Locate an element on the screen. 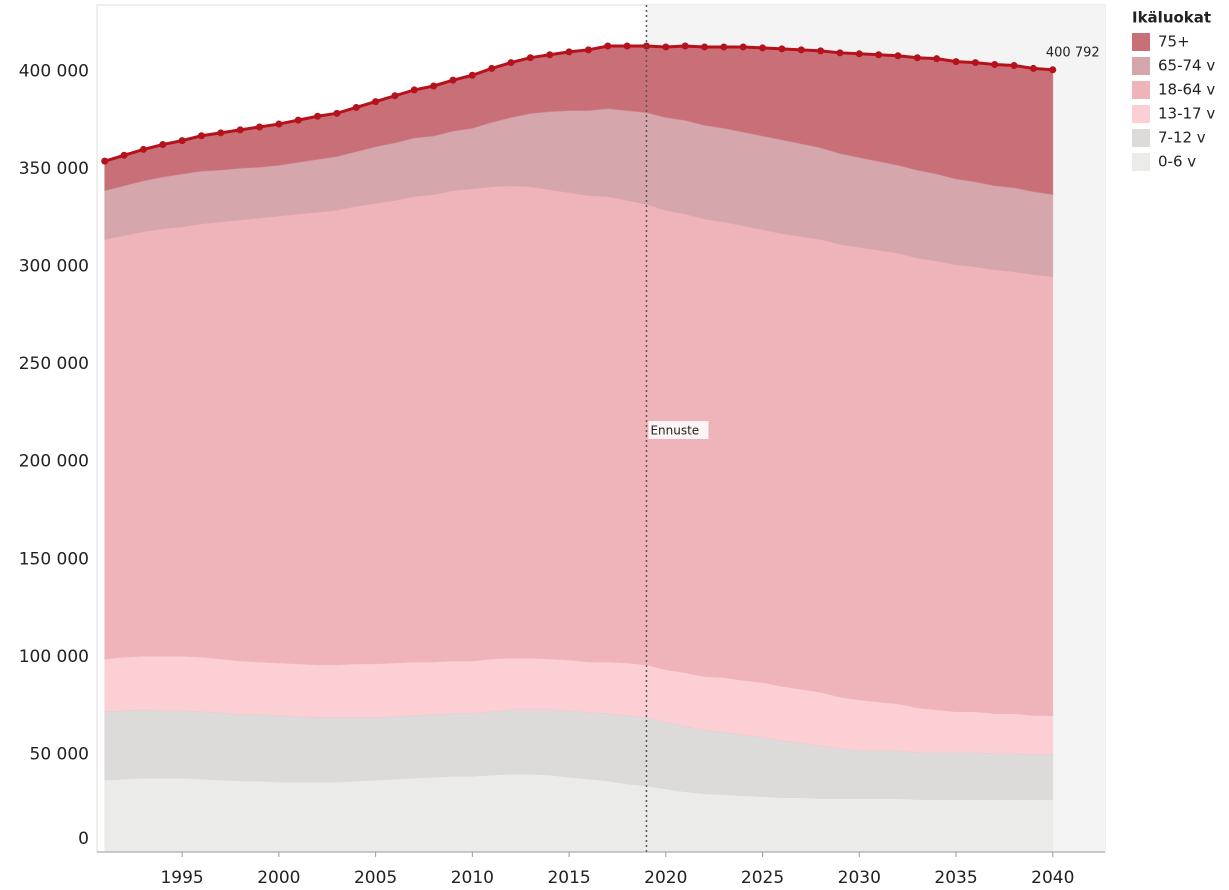 The image size is (1229, 890). legend-title: Ikäluokat is located at coordinates (1171, 18).